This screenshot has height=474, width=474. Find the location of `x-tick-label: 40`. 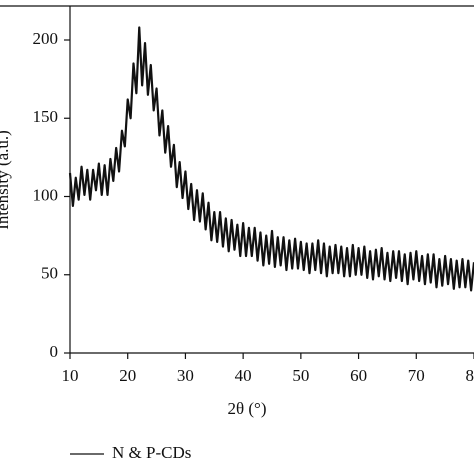

x-tick-label: 40 is located at coordinates (243, 375).